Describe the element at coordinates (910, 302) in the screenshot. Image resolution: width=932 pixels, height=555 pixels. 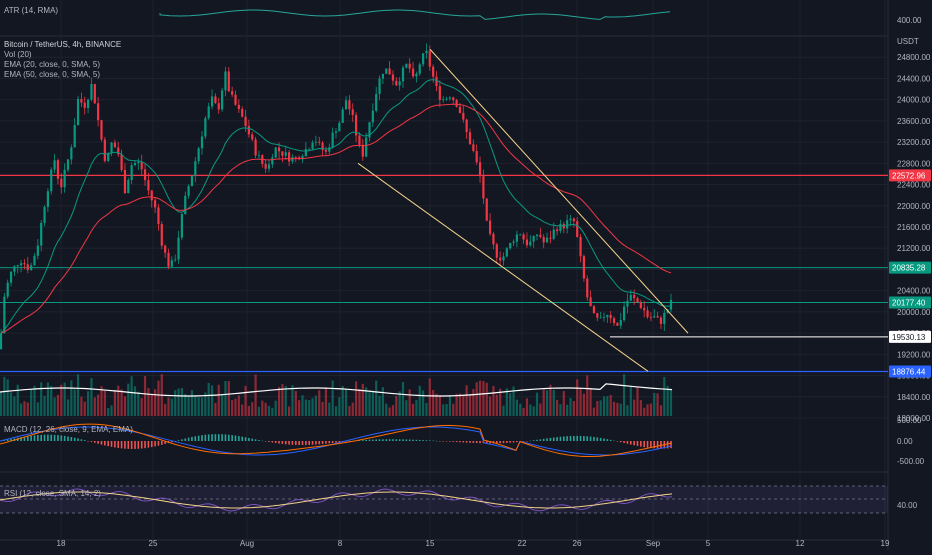
I see `price-badge` at that location.